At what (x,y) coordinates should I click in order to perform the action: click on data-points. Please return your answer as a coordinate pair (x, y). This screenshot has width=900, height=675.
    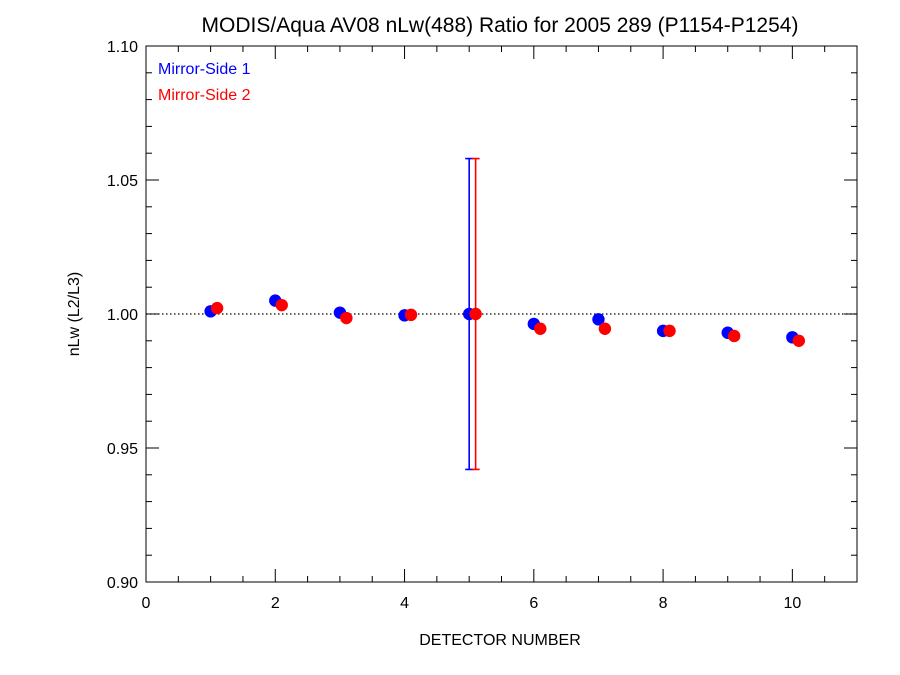
    Looking at the image, I should click on (505, 320).